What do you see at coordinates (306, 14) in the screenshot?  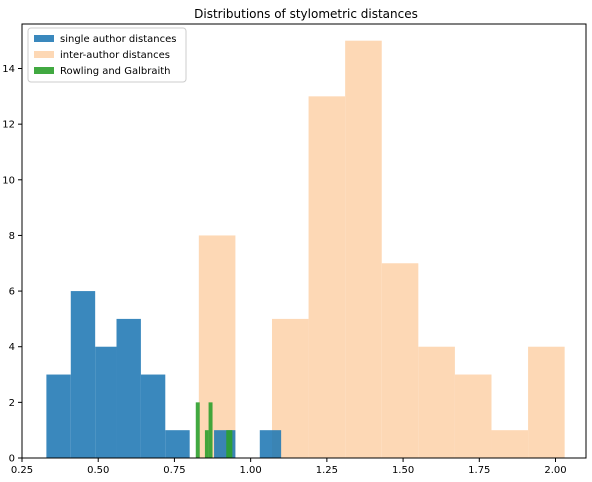 I see `chart-title: Distributions of stylometric distances` at bounding box center [306, 14].